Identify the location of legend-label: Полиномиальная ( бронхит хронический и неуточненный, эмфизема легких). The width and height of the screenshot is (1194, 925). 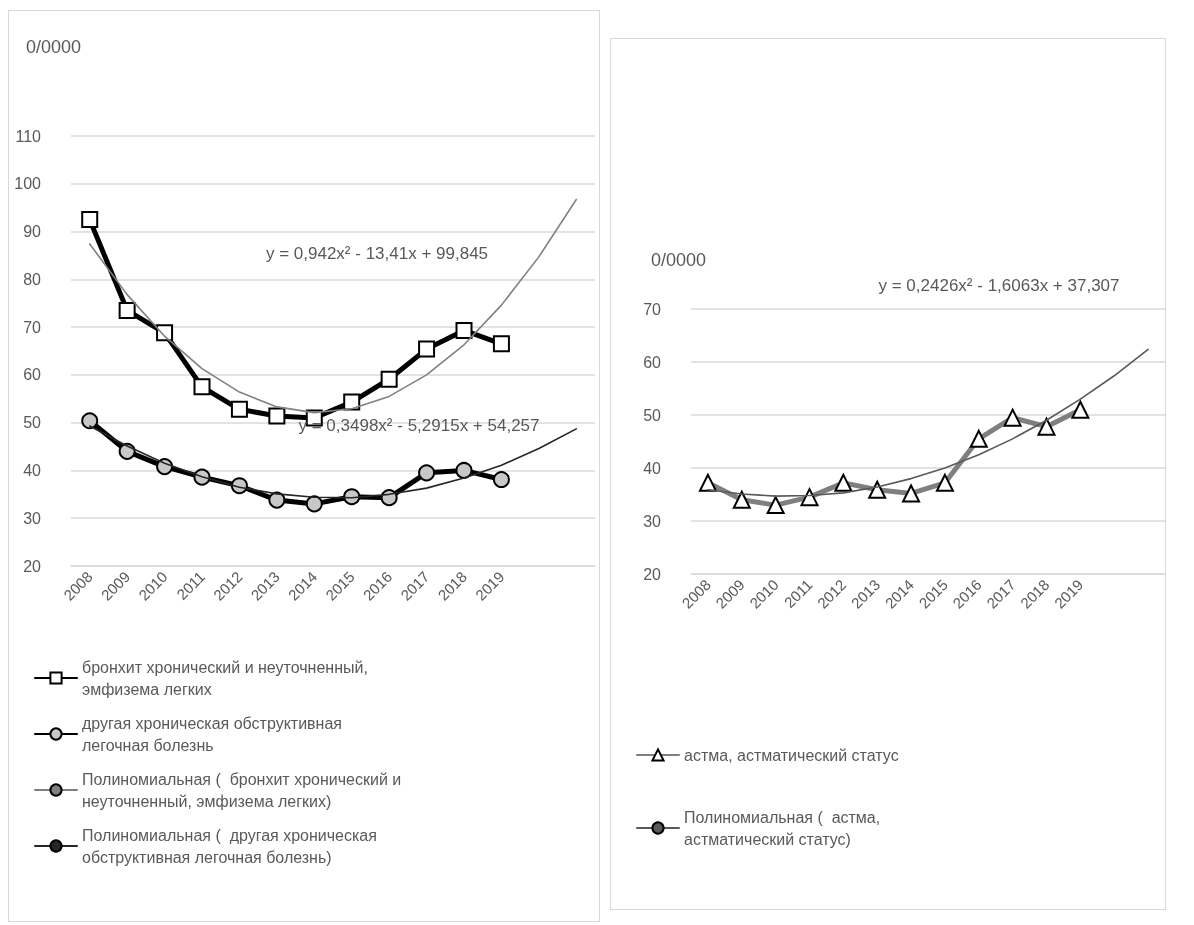
(242, 790).